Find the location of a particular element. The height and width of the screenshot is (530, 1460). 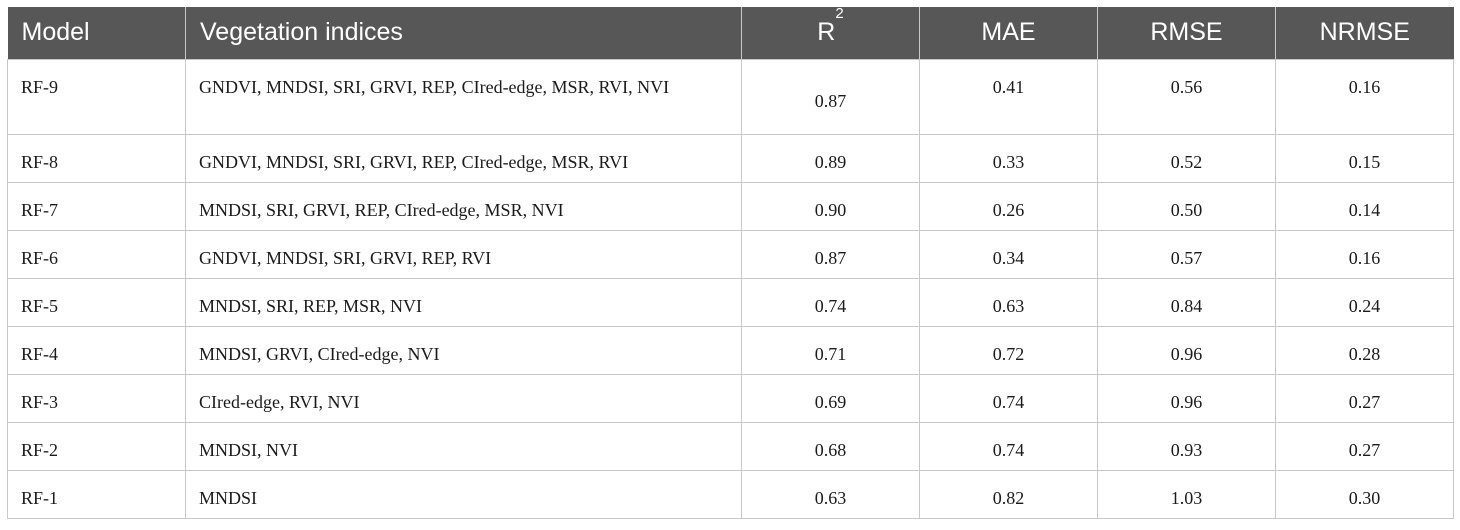

header-mae: MAE is located at coordinates (1008, 33).